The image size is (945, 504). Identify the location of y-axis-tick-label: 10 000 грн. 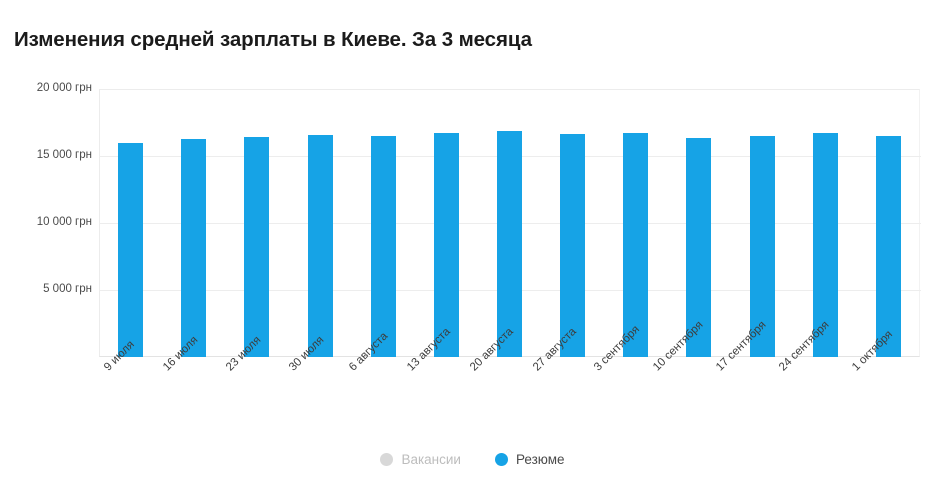
(64, 222).